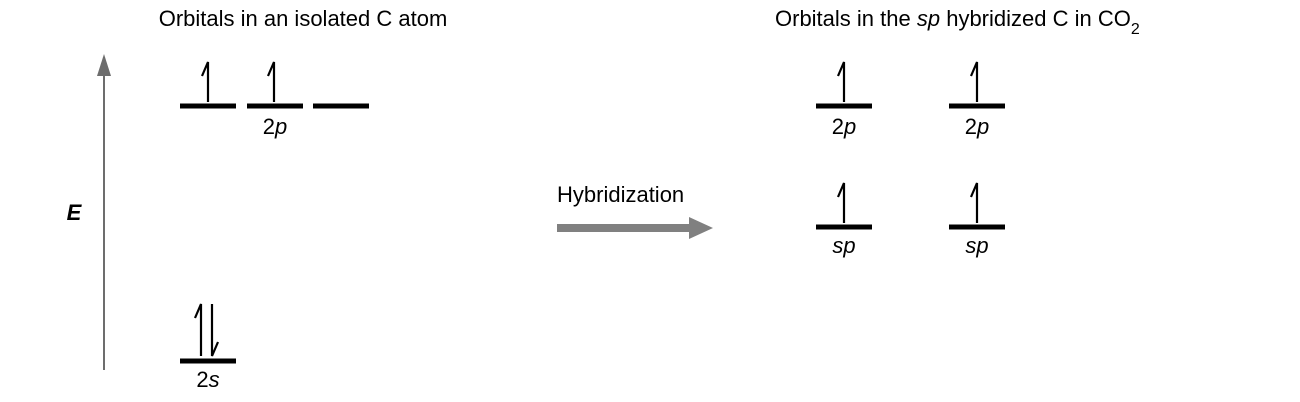  Describe the element at coordinates (214, 379) in the screenshot. I see `label-letter: s` at that location.